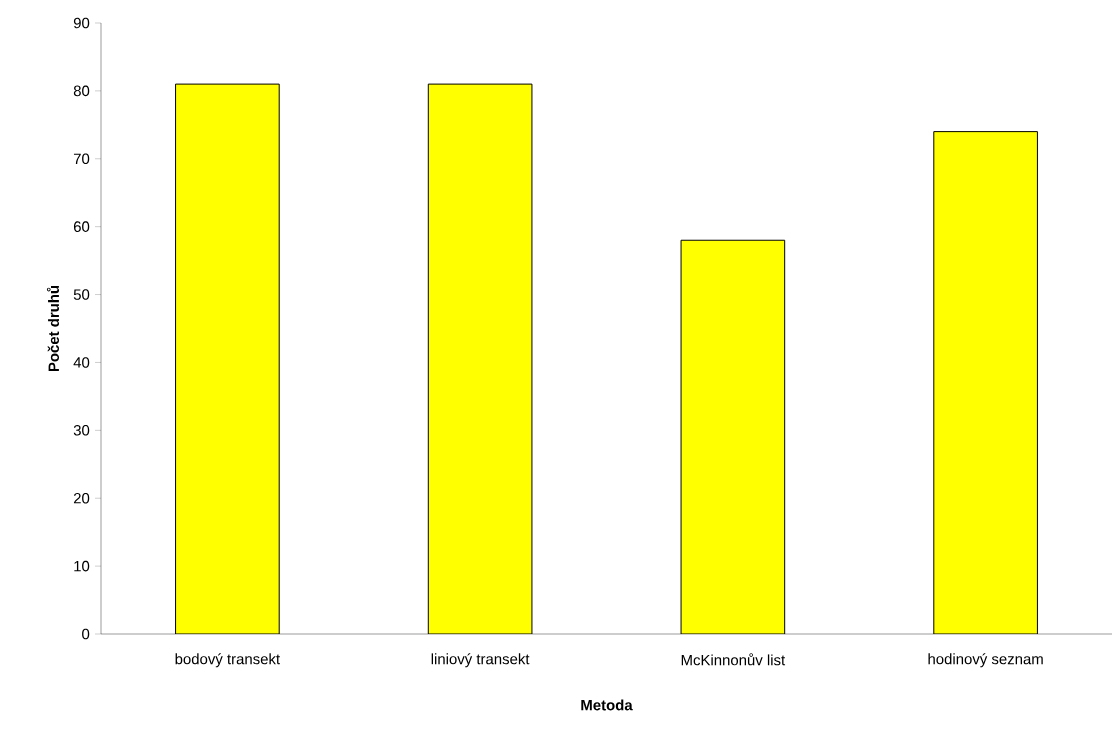 This screenshot has height=733, width=1112. What do you see at coordinates (733, 659) in the screenshot?
I see `x-tick-label: McKinnonův list` at bounding box center [733, 659].